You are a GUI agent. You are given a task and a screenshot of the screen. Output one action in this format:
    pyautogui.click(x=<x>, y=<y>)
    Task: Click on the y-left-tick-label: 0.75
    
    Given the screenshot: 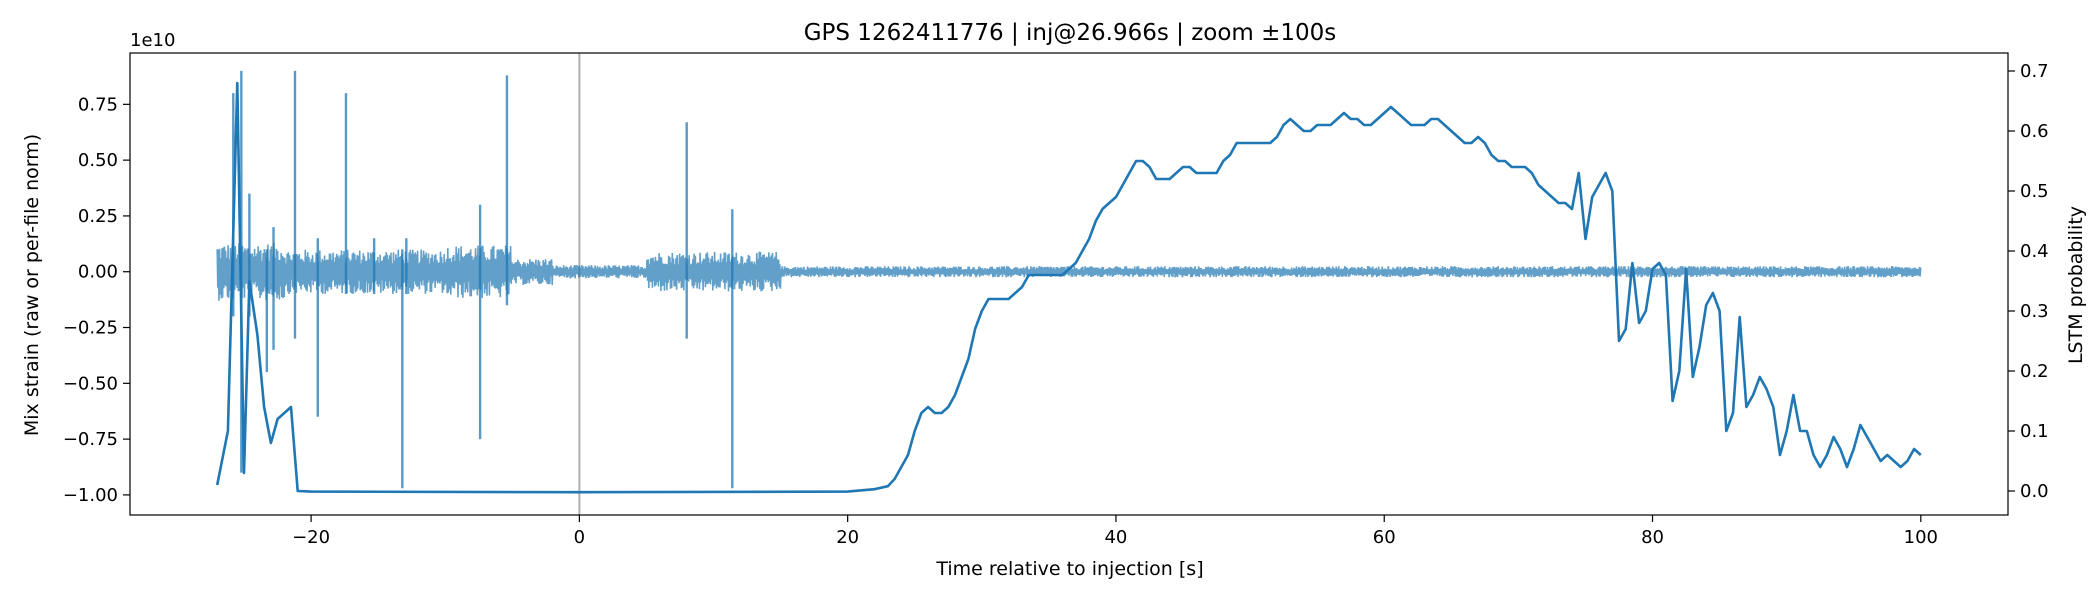 What is the action you would take?
    pyautogui.click(x=98, y=104)
    